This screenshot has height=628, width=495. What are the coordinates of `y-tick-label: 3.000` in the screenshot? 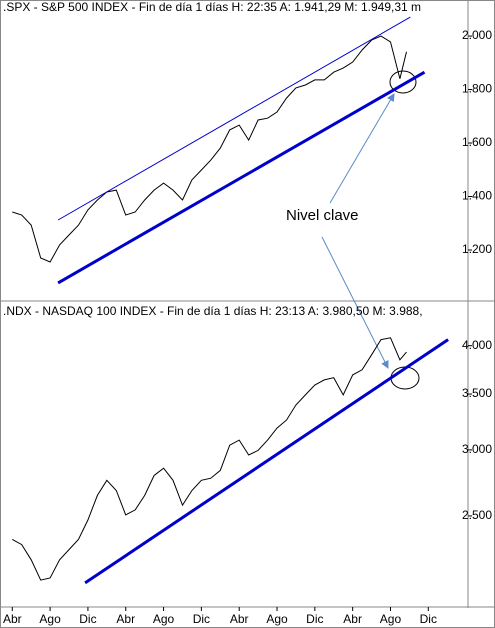 It's located at (477, 449).